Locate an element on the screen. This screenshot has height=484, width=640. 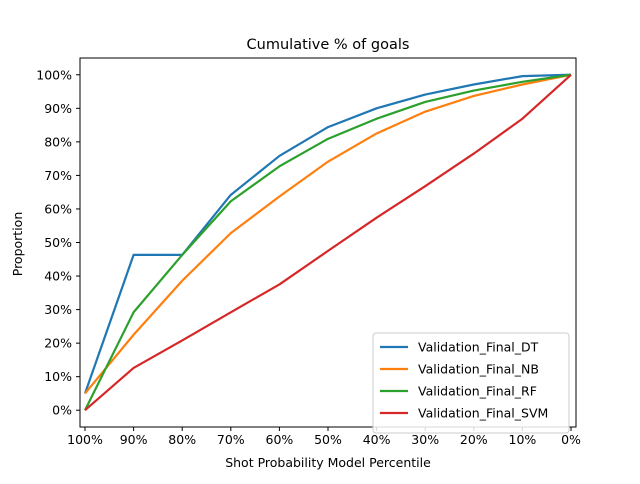
x-tick-label: 70% is located at coordinates (231, 439).